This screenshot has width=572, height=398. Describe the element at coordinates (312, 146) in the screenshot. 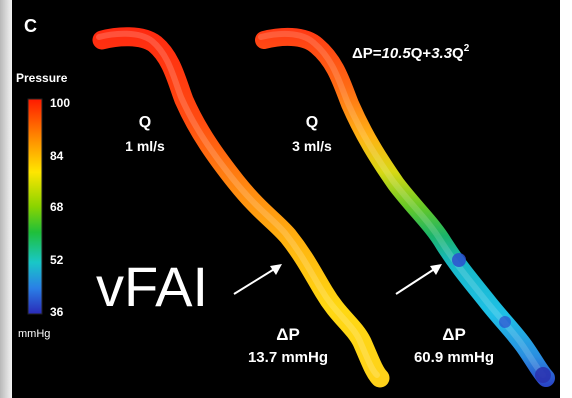

I see `vessel-2-flow: 3 ml/s` at that location.